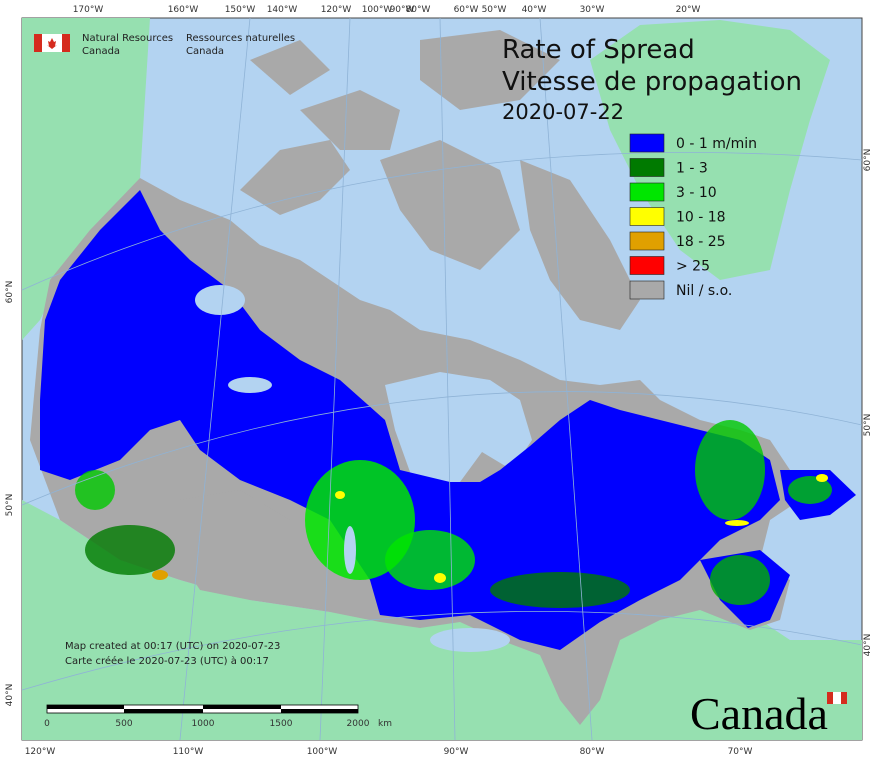 Image resolution: width=880 pixels, height=760 pixels. Describe the element at coordinates (580, 245) in the screenshot. I see `baffin-island` at that location.